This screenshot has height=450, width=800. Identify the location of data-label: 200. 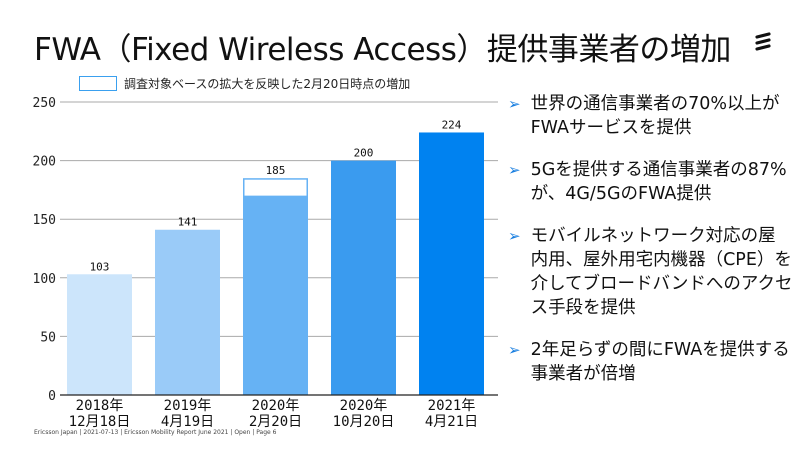
(364, 153).